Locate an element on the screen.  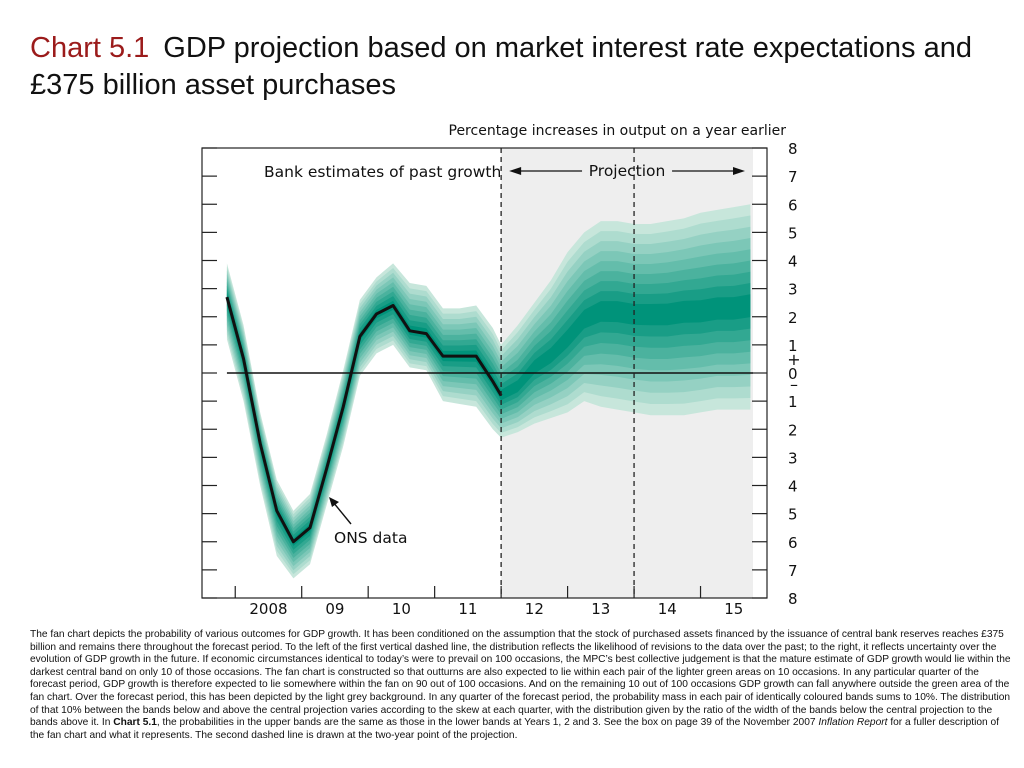
x-tick-label: 10 is located at coordinates (401, 607).